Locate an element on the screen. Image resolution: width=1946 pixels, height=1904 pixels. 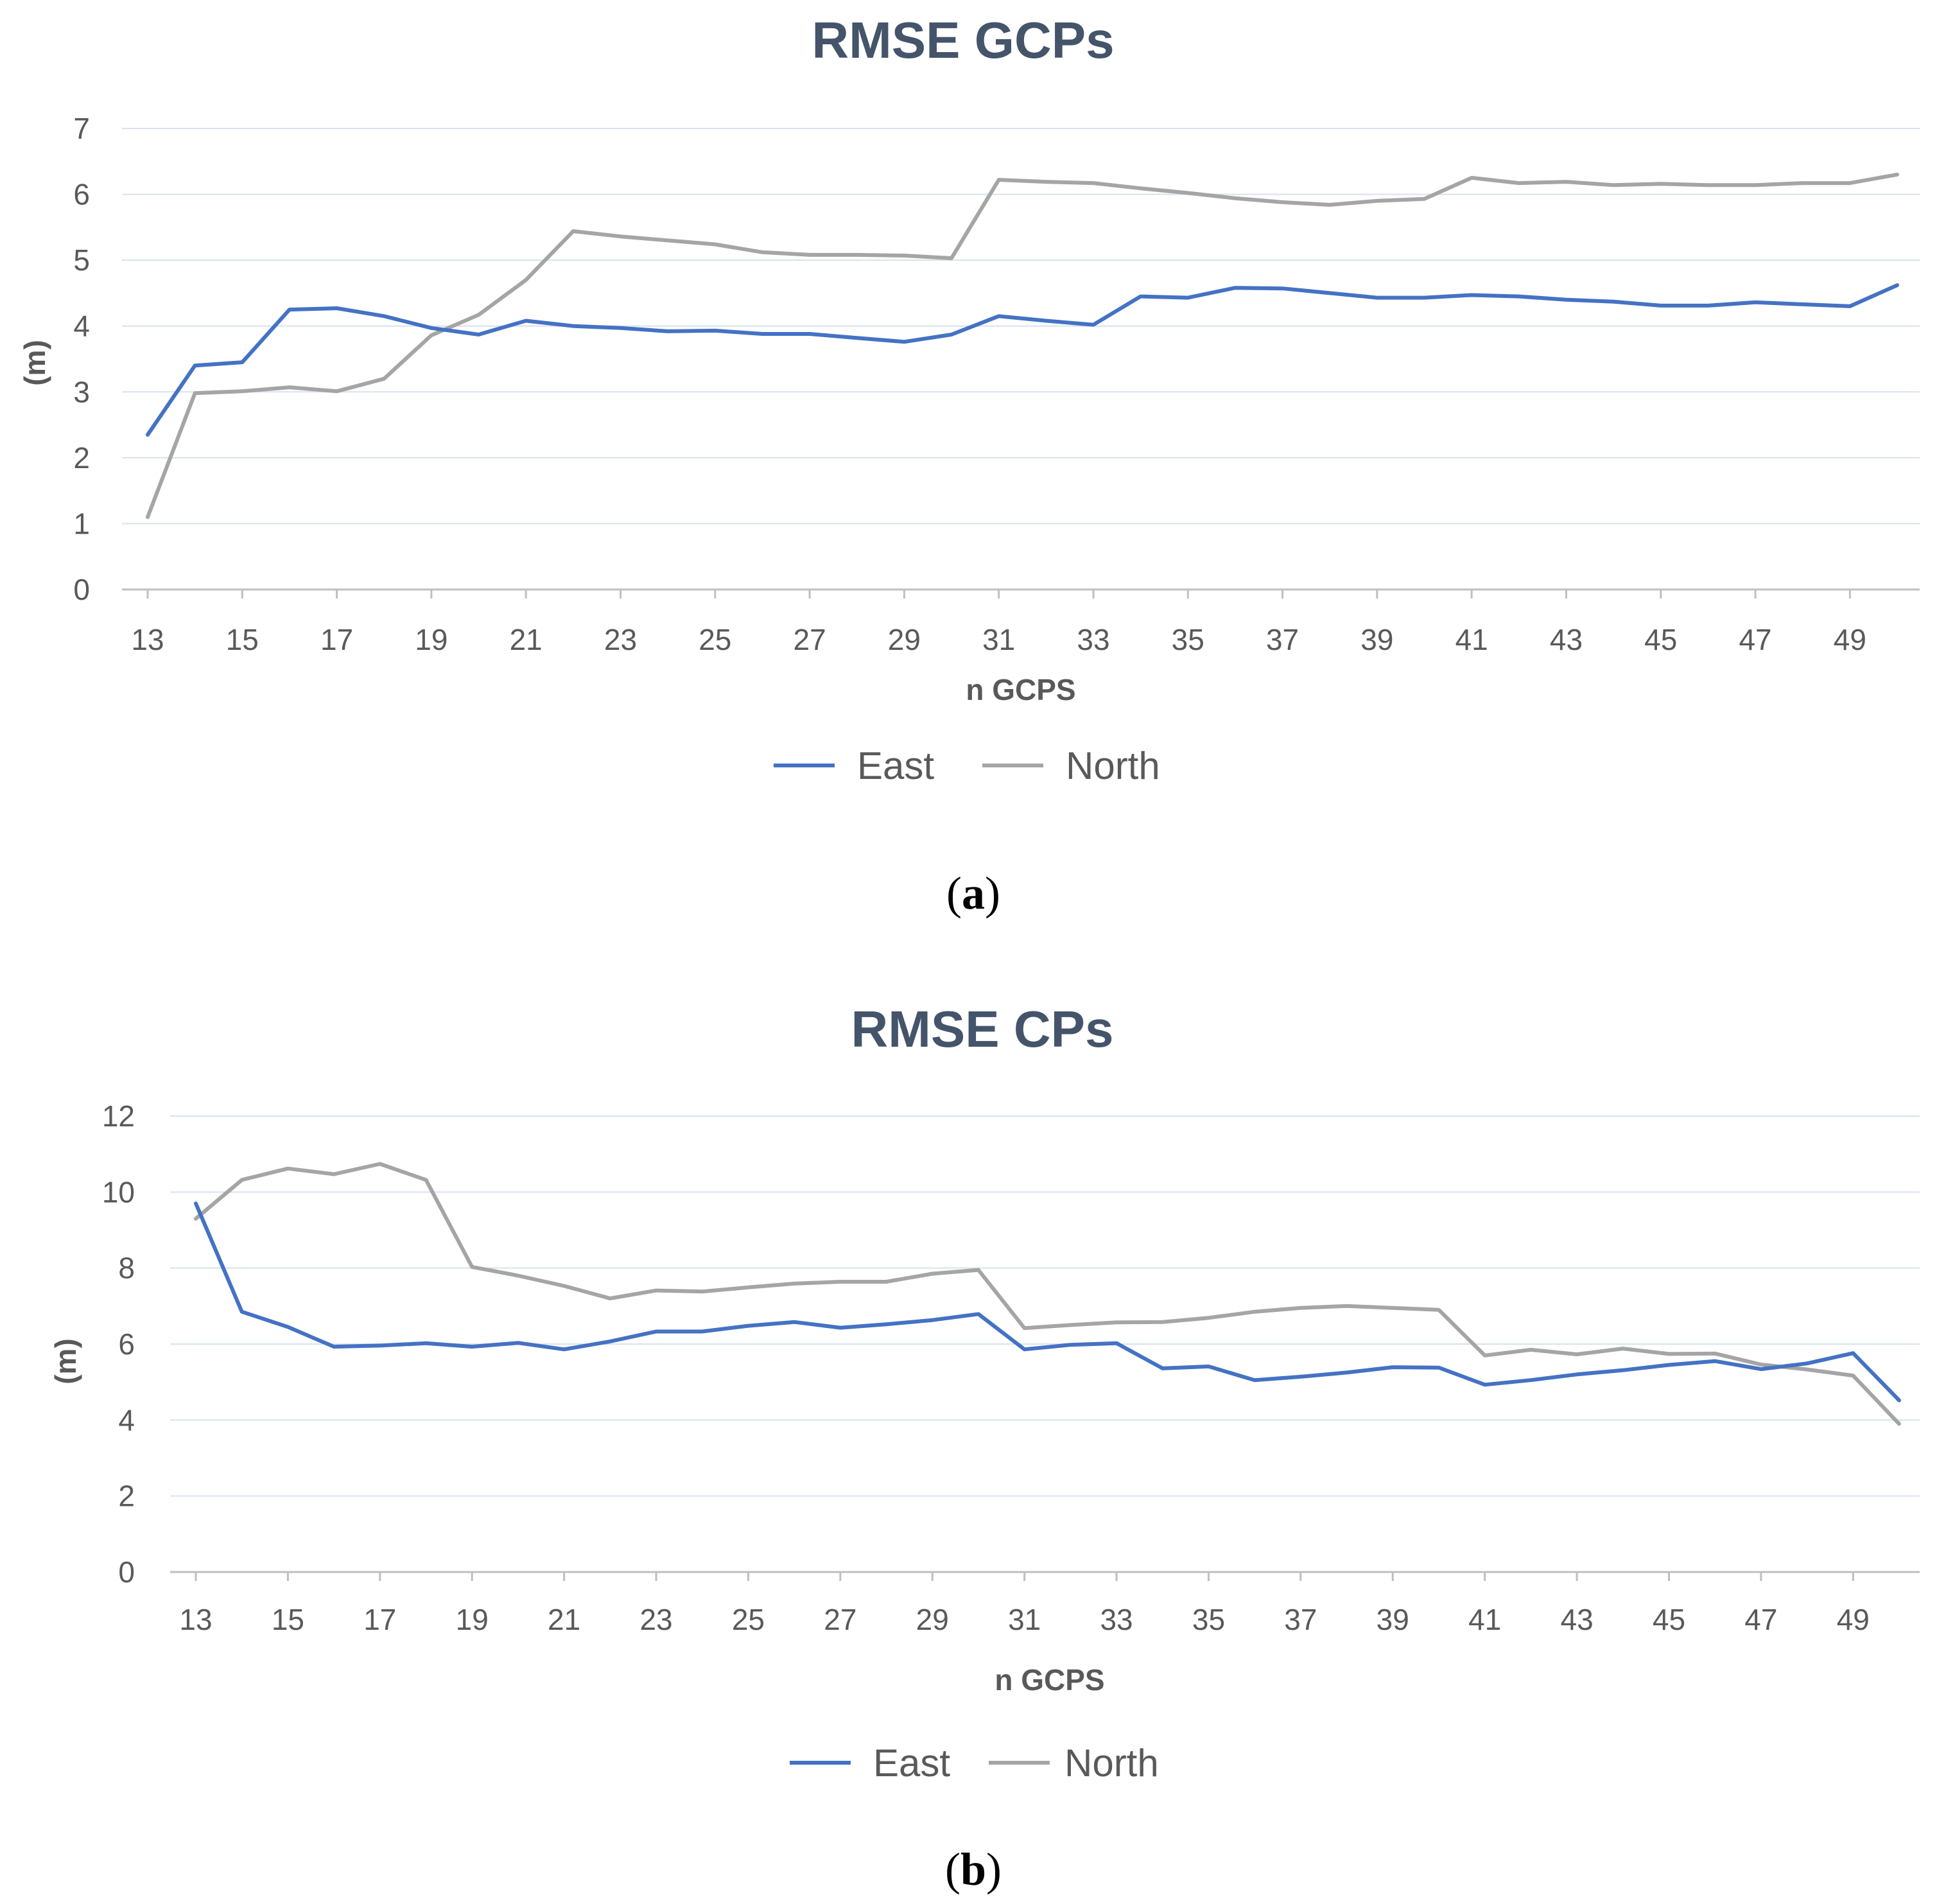
y-tick-label: 1 is located at coordinates (82, 523).